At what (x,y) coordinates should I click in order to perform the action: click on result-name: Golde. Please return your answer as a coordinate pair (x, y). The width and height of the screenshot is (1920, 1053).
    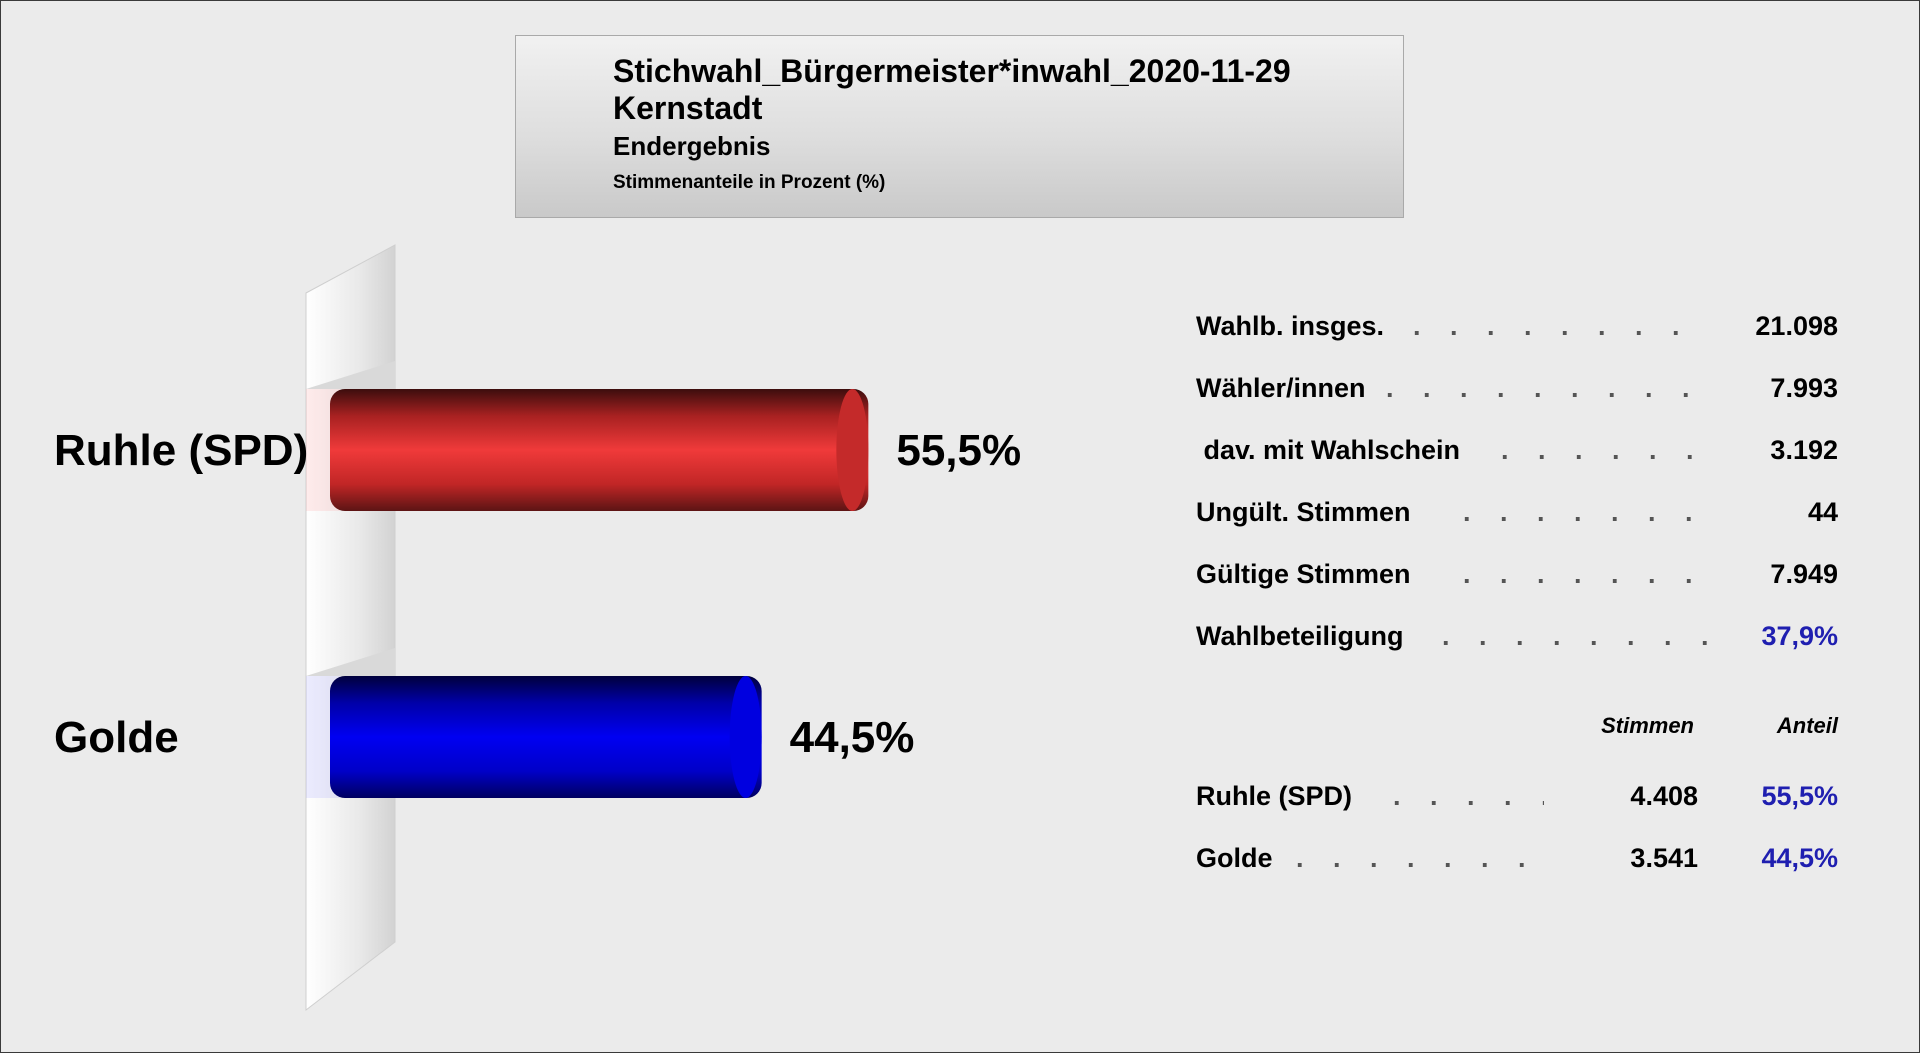
    Looking at the image, I should click on (1234, 858).